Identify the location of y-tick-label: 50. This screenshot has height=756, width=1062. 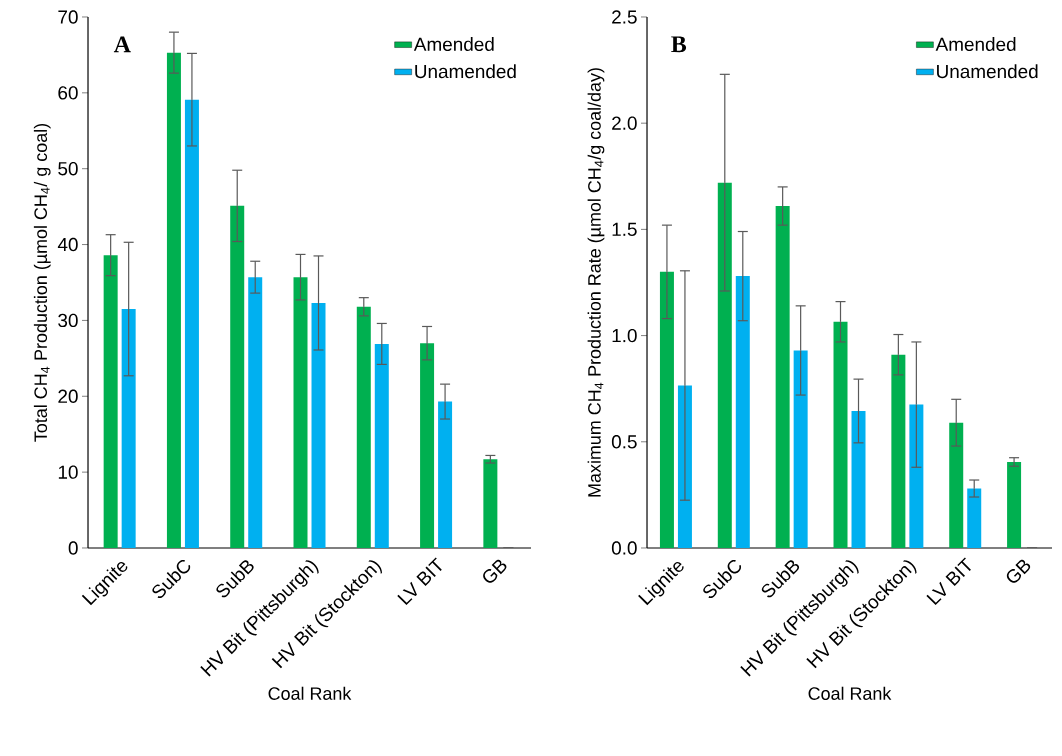
(68, 169).